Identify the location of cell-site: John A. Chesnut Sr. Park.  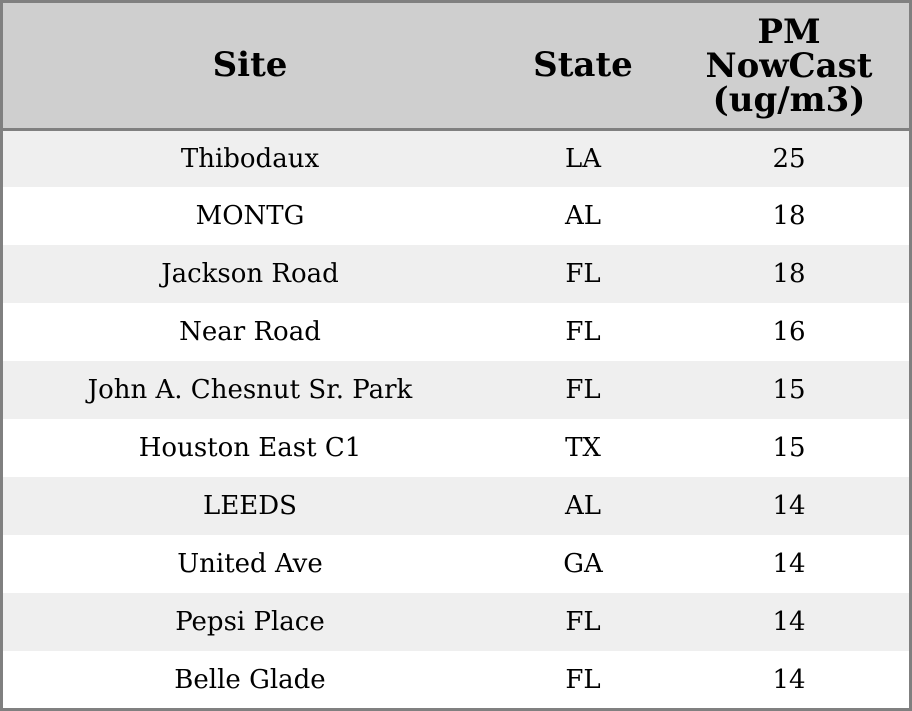
(250, 390).